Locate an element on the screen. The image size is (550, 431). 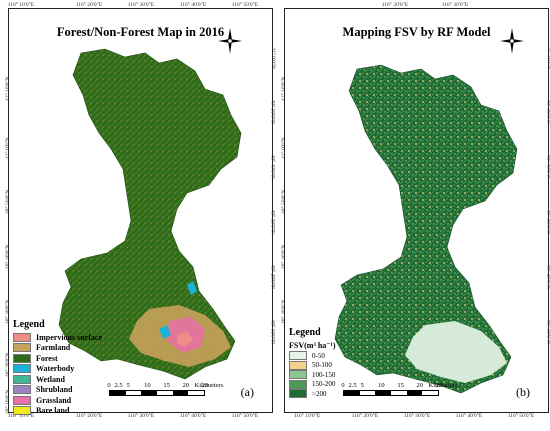
legend-label: 0-50 is located at coordinates (318, 355).